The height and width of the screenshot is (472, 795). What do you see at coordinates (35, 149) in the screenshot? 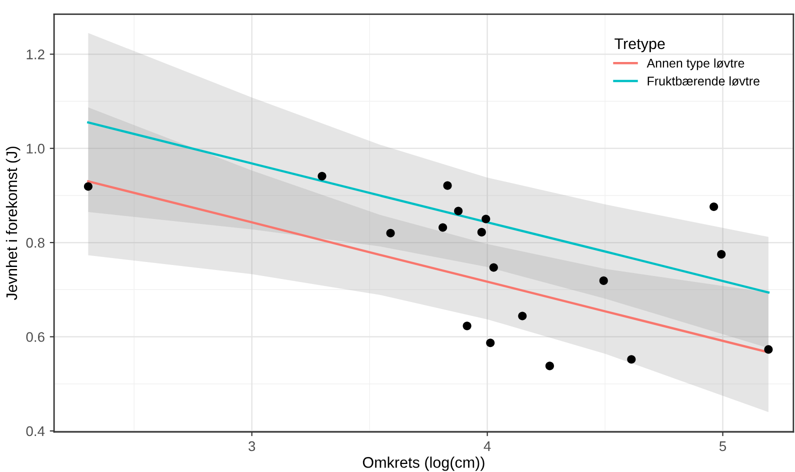
I see `y-tick-label: 1.0` at bounding box center [35, 149].